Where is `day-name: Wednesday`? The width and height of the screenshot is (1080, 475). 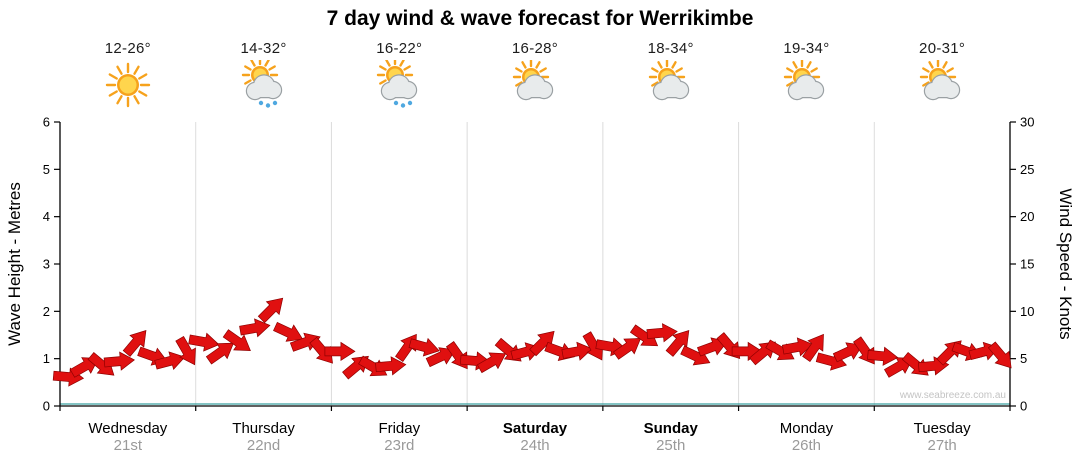 day-name: Wednesday is located at coordinates (128, 428).